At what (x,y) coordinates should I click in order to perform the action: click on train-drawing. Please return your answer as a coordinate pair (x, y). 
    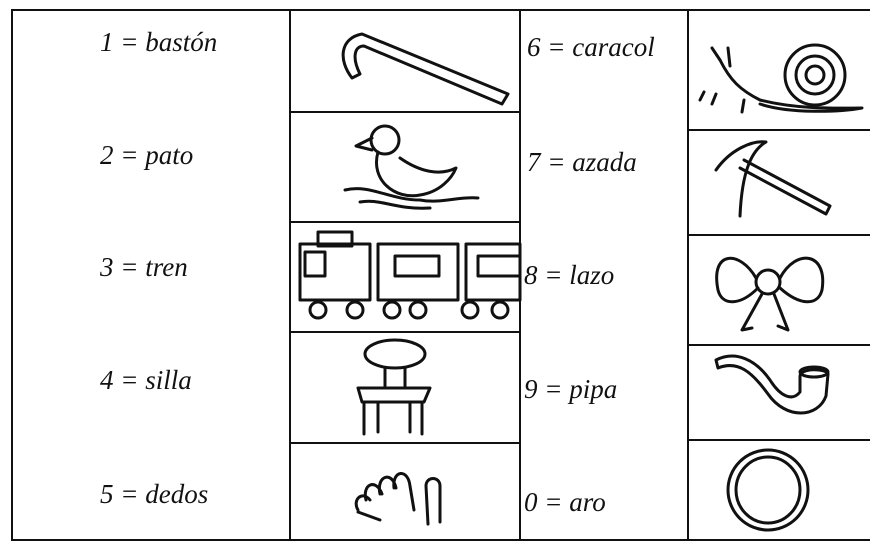
    Looking at the image, I should click on (410, 275).